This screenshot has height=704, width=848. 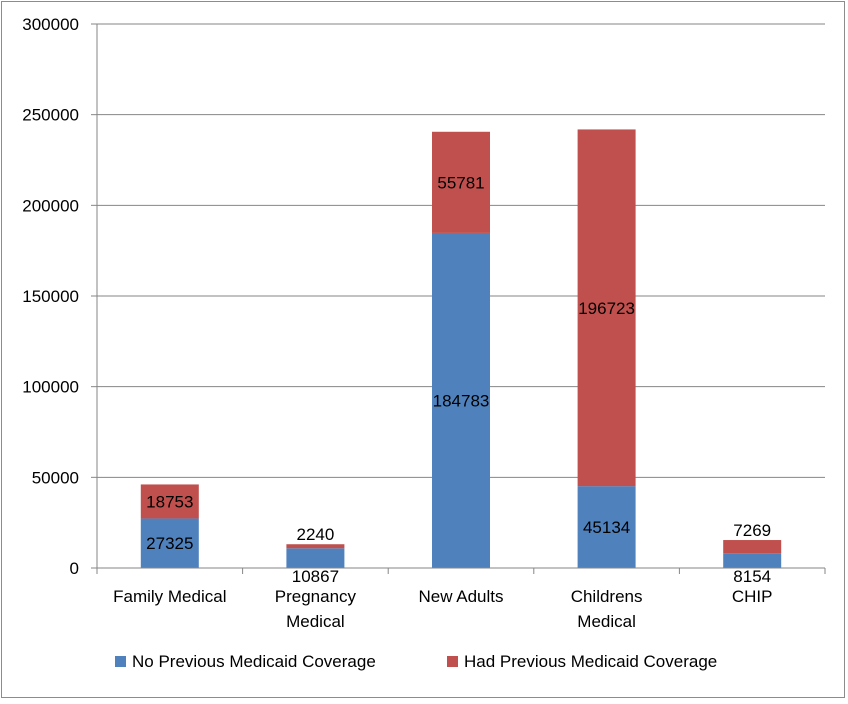 I want to click on data-label: 45134, so click(x=606, y=527).